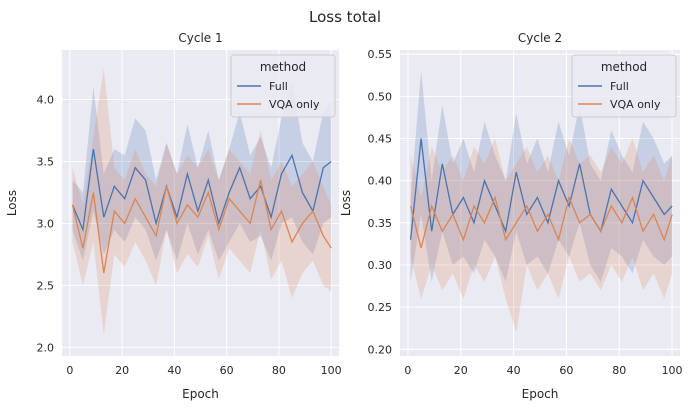 This screenshot has height=411, width=689. What do you see at coordinates (380, 139) in the screenshot?
I see `y-tick-label: 0.45` at bounding box center [380, 139].